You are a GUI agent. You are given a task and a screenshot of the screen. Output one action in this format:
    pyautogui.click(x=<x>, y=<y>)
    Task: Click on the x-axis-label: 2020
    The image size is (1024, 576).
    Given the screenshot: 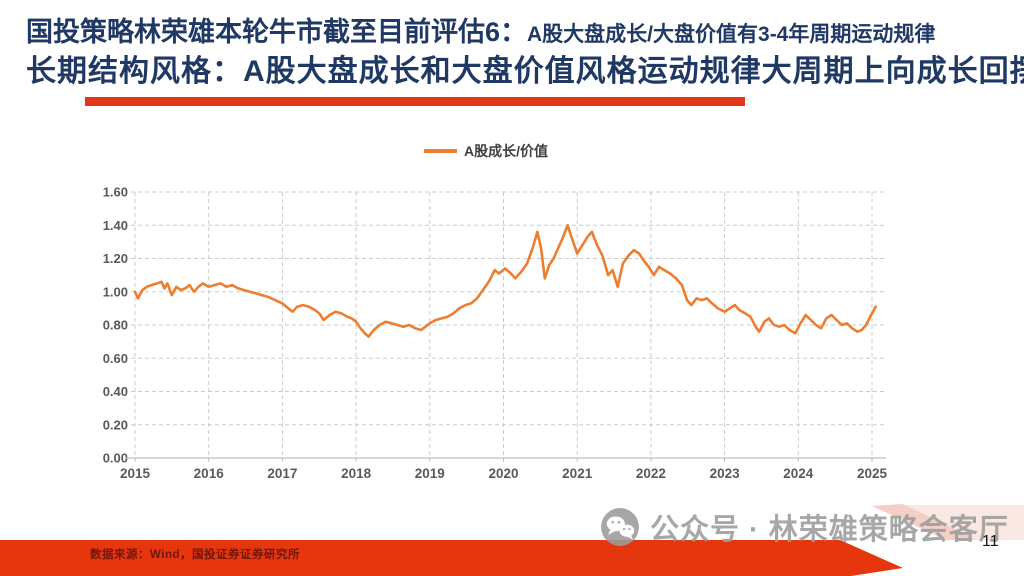 What is the action you would take?
    pyautogui.click(x=503, y=473)
    